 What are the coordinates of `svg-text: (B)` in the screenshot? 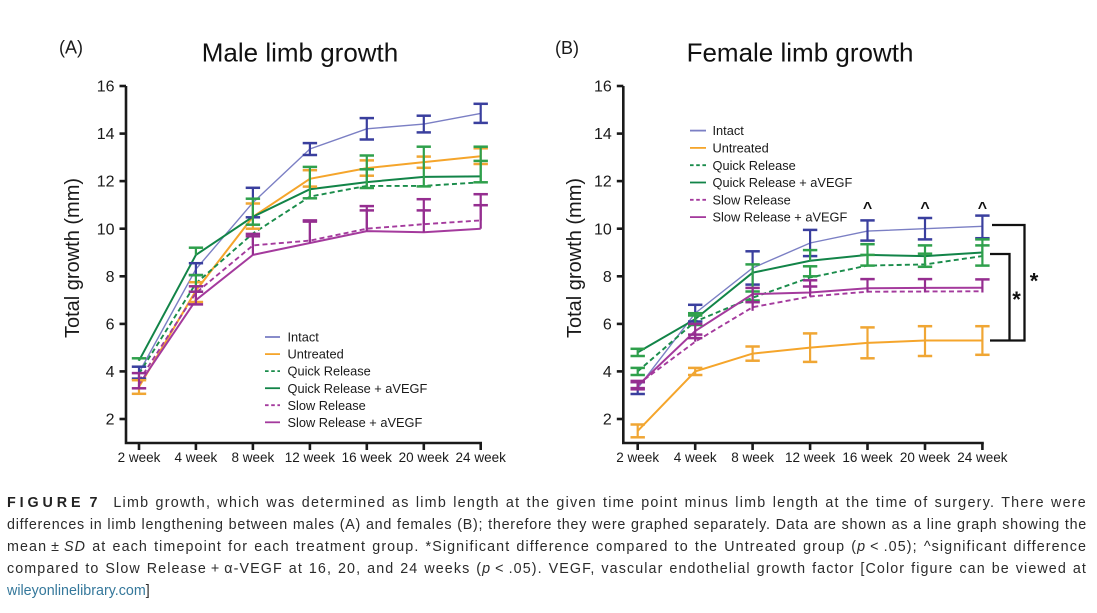 It's located at (567, 48).